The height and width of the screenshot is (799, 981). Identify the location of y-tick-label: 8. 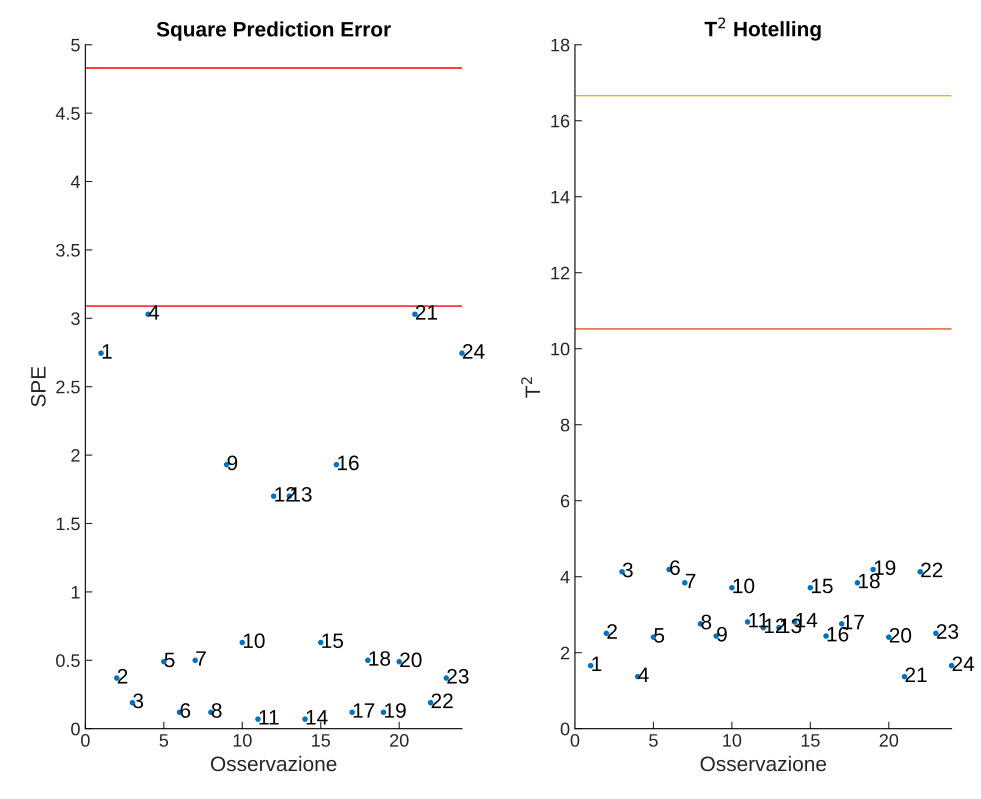
(565, 425).